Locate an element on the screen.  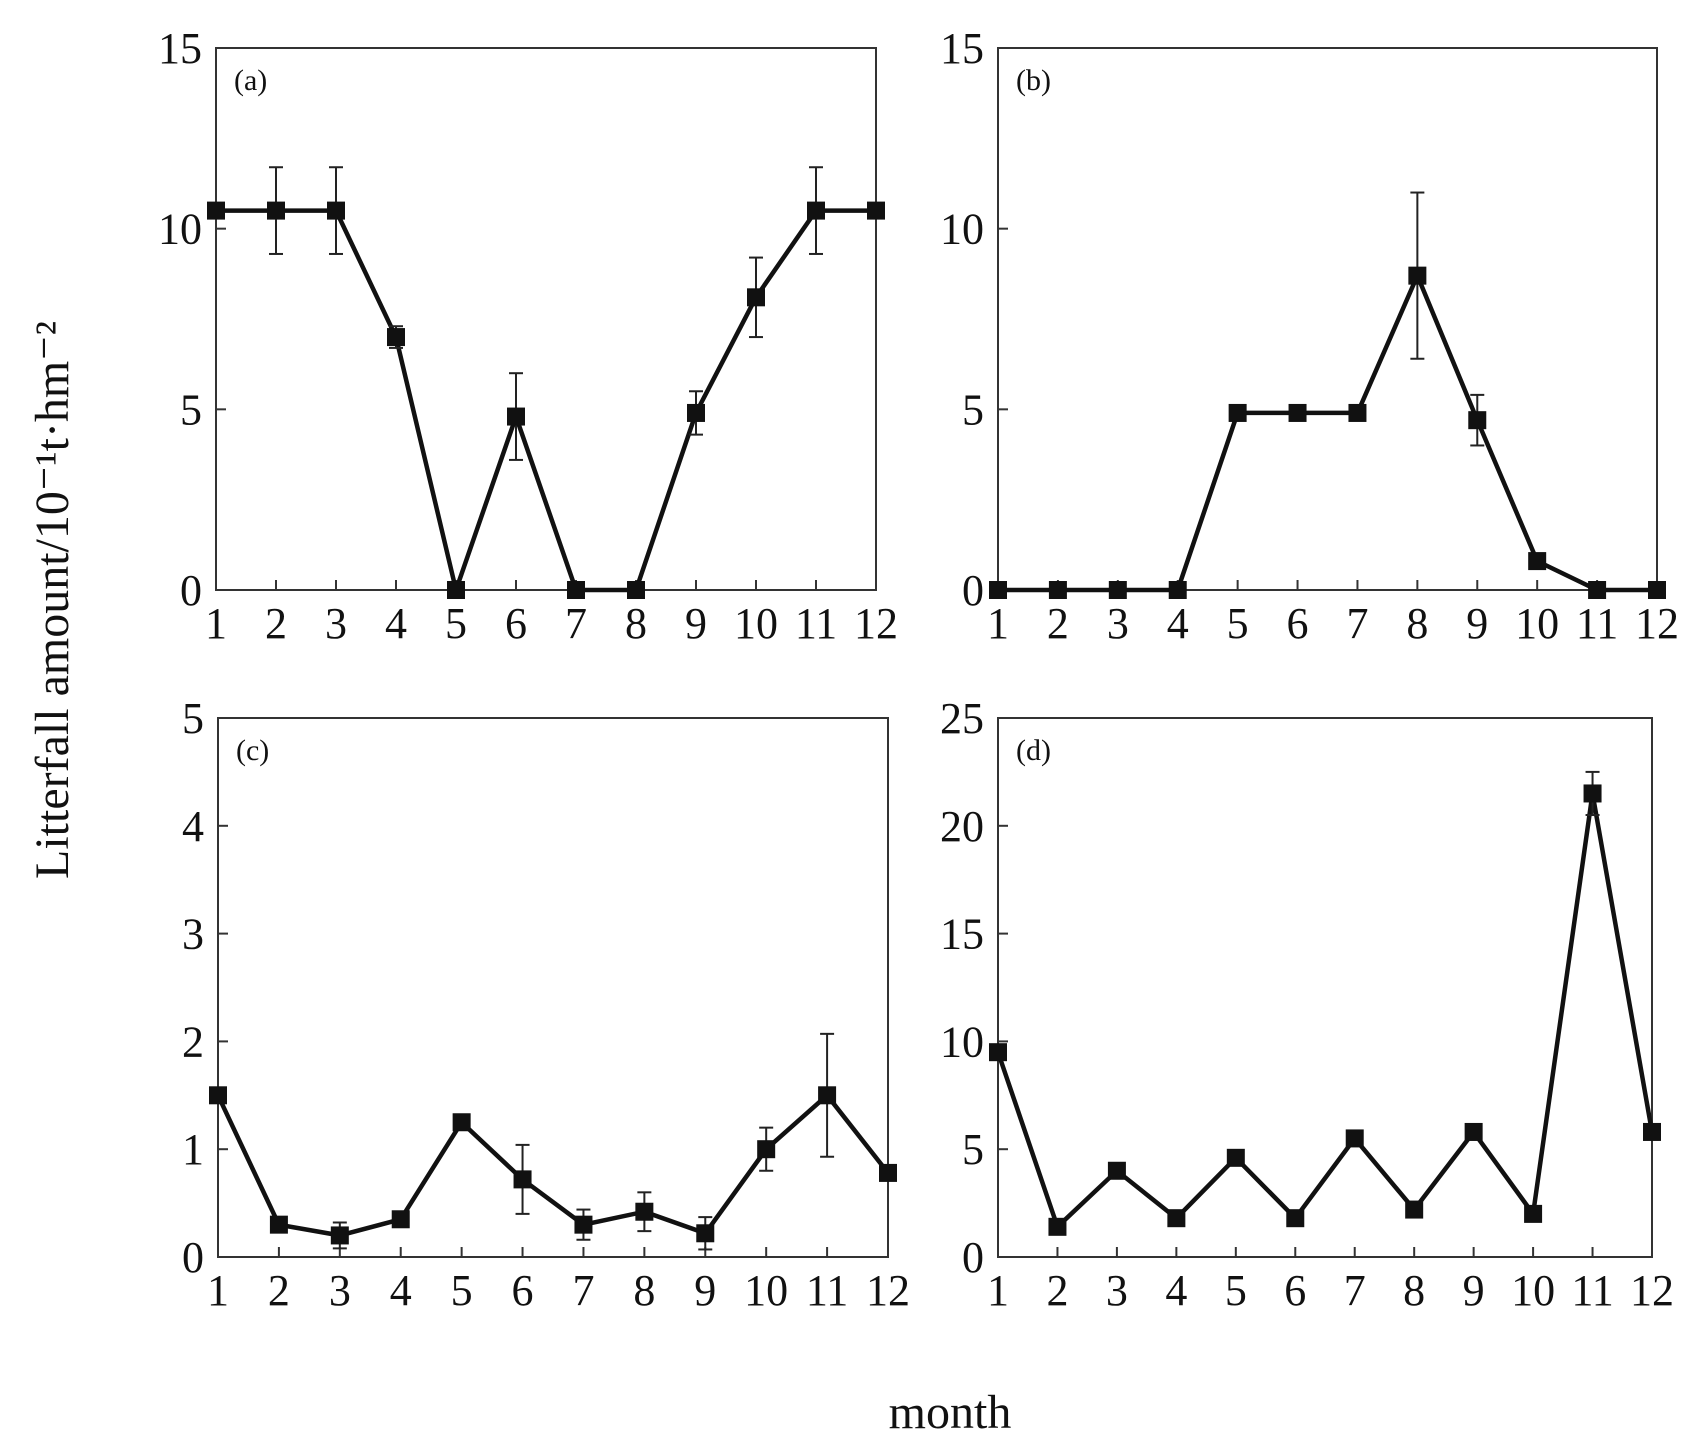
panel-b-y-tick-label: 15 is located at coordinates (962, 48).